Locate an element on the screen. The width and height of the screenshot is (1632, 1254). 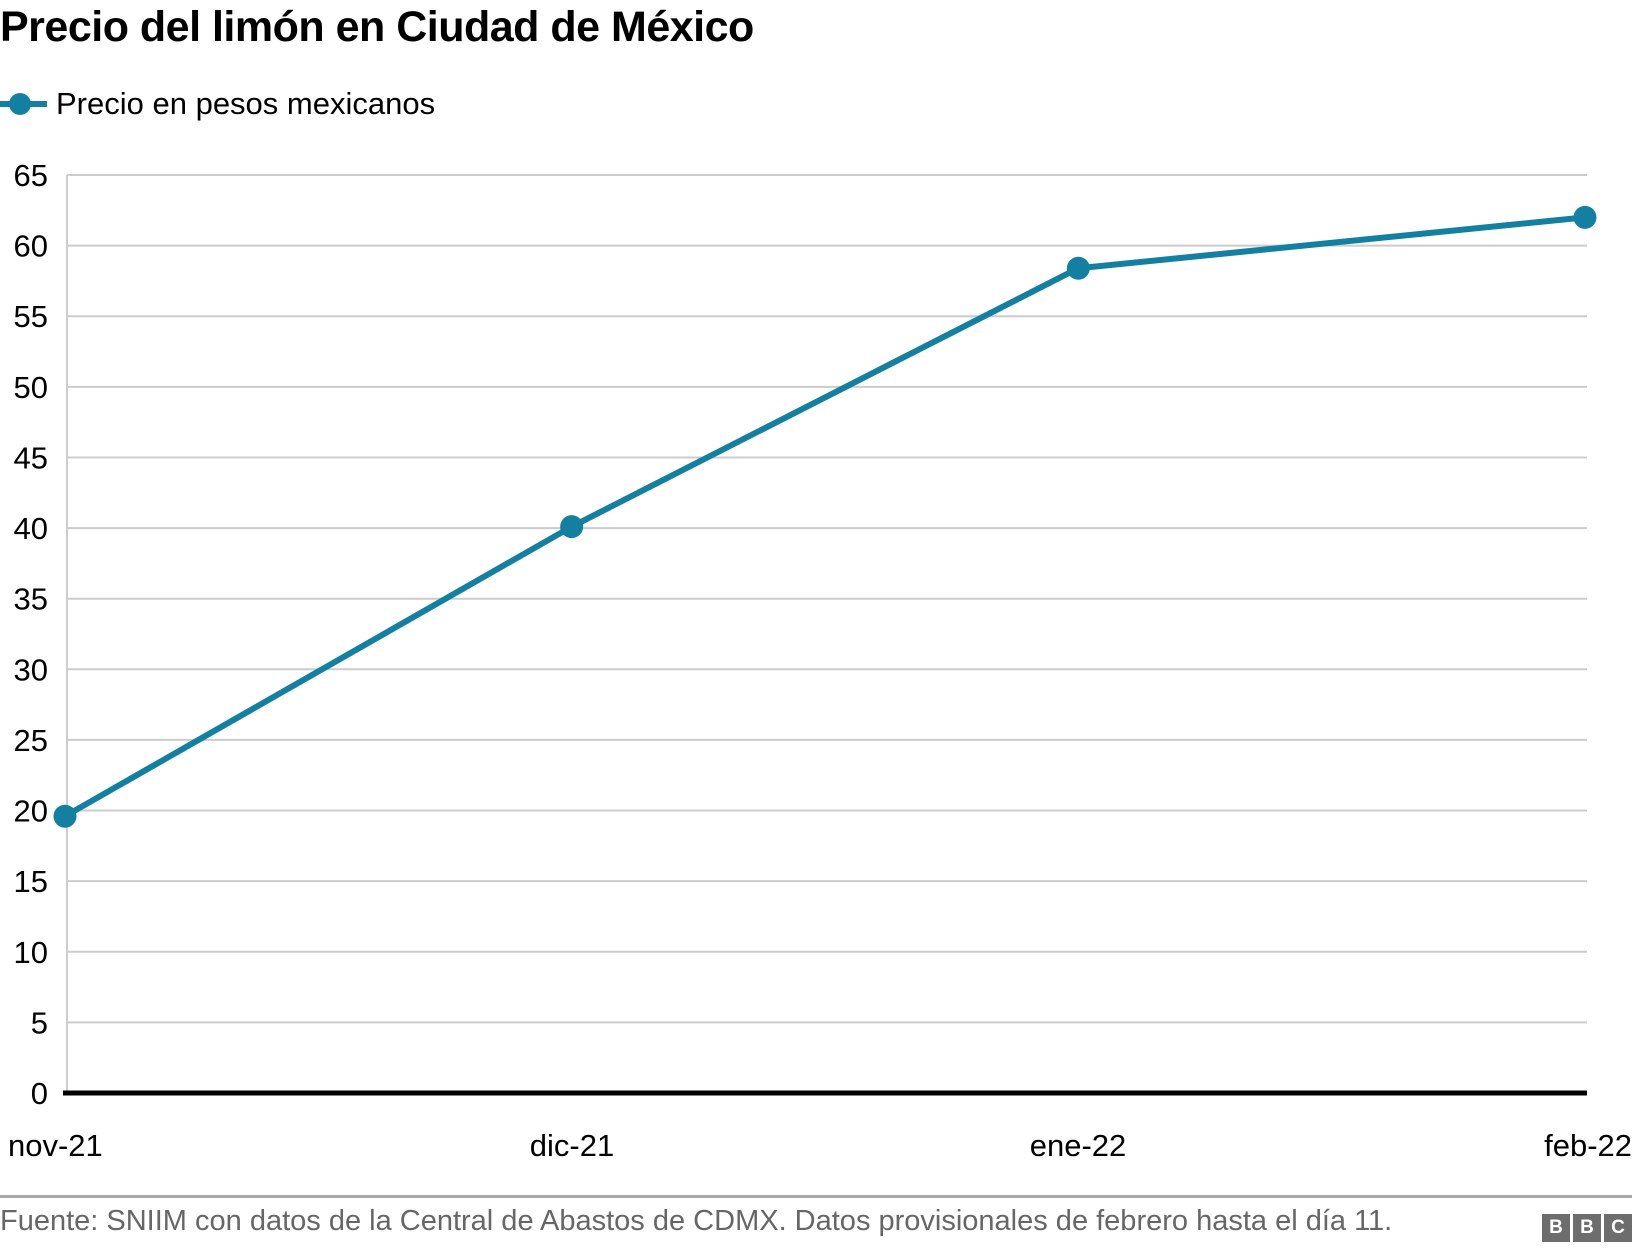
svg-text: 5 is located at coordinates (39, 1022).